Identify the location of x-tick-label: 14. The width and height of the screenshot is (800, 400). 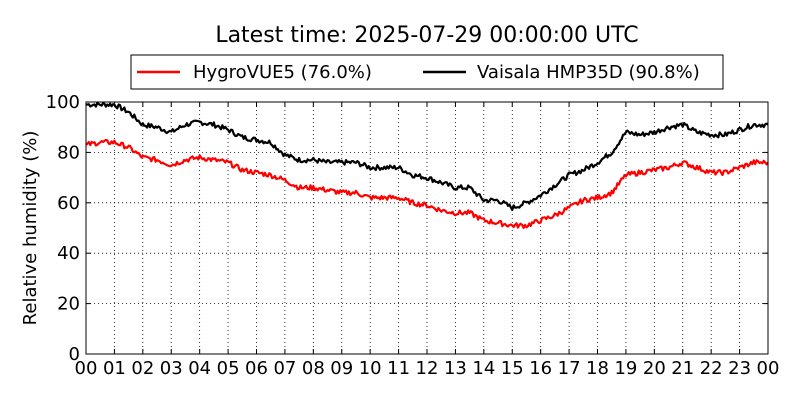
(483, 368).